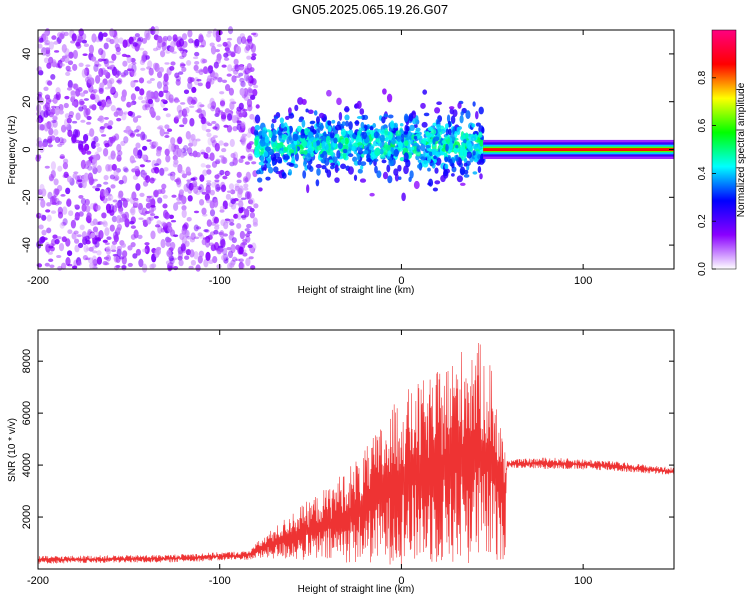  I want to click on x-tick-label: -100, so click(220, 281).